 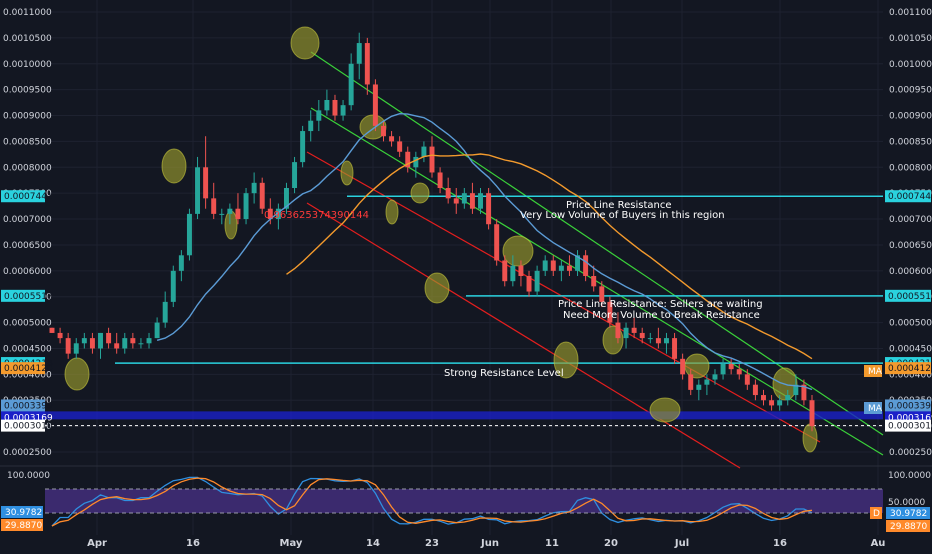 I want to click on stoch-d-line, so click(x=432, y=502).